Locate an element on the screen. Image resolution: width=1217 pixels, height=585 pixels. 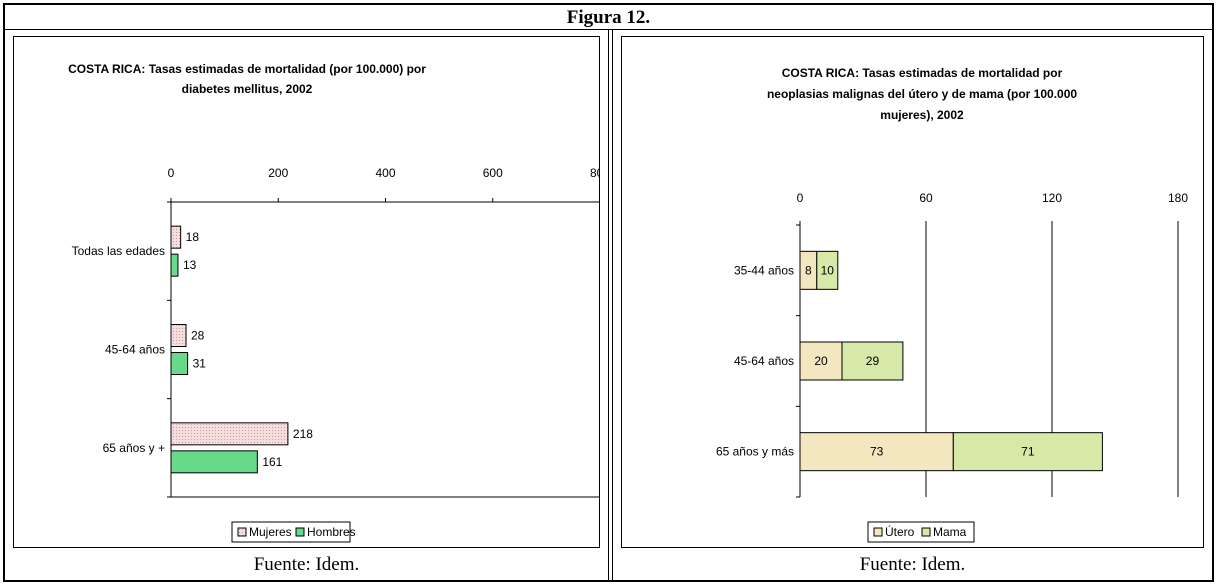
x-tick-label: 120 is located at coordinates (1052, 198).